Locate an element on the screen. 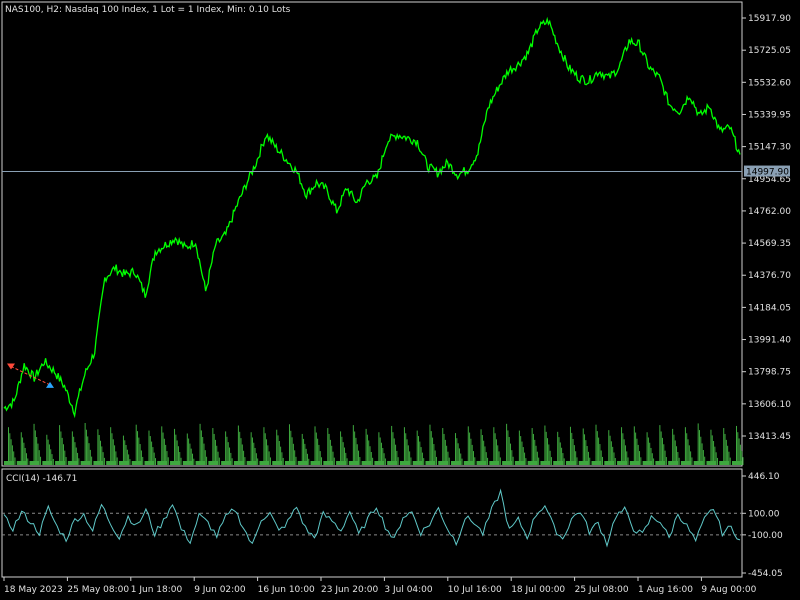 The image size is (800, 600). time-tick-label: 10 Jul 16:00 is located at coordinates (475, 590).